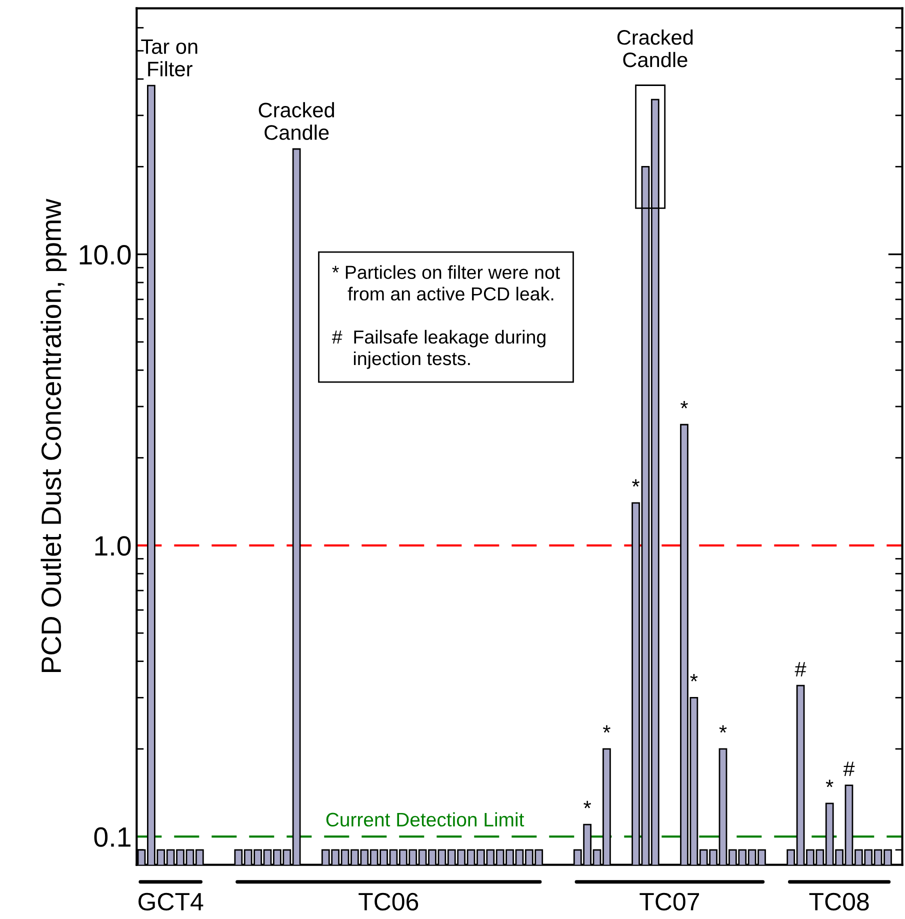 The image size is (905, 919). What do you see at coordinates (113, 546) in the screenshot?
I see `y-tick-label: 1.0` at bounding box center [113, 546].